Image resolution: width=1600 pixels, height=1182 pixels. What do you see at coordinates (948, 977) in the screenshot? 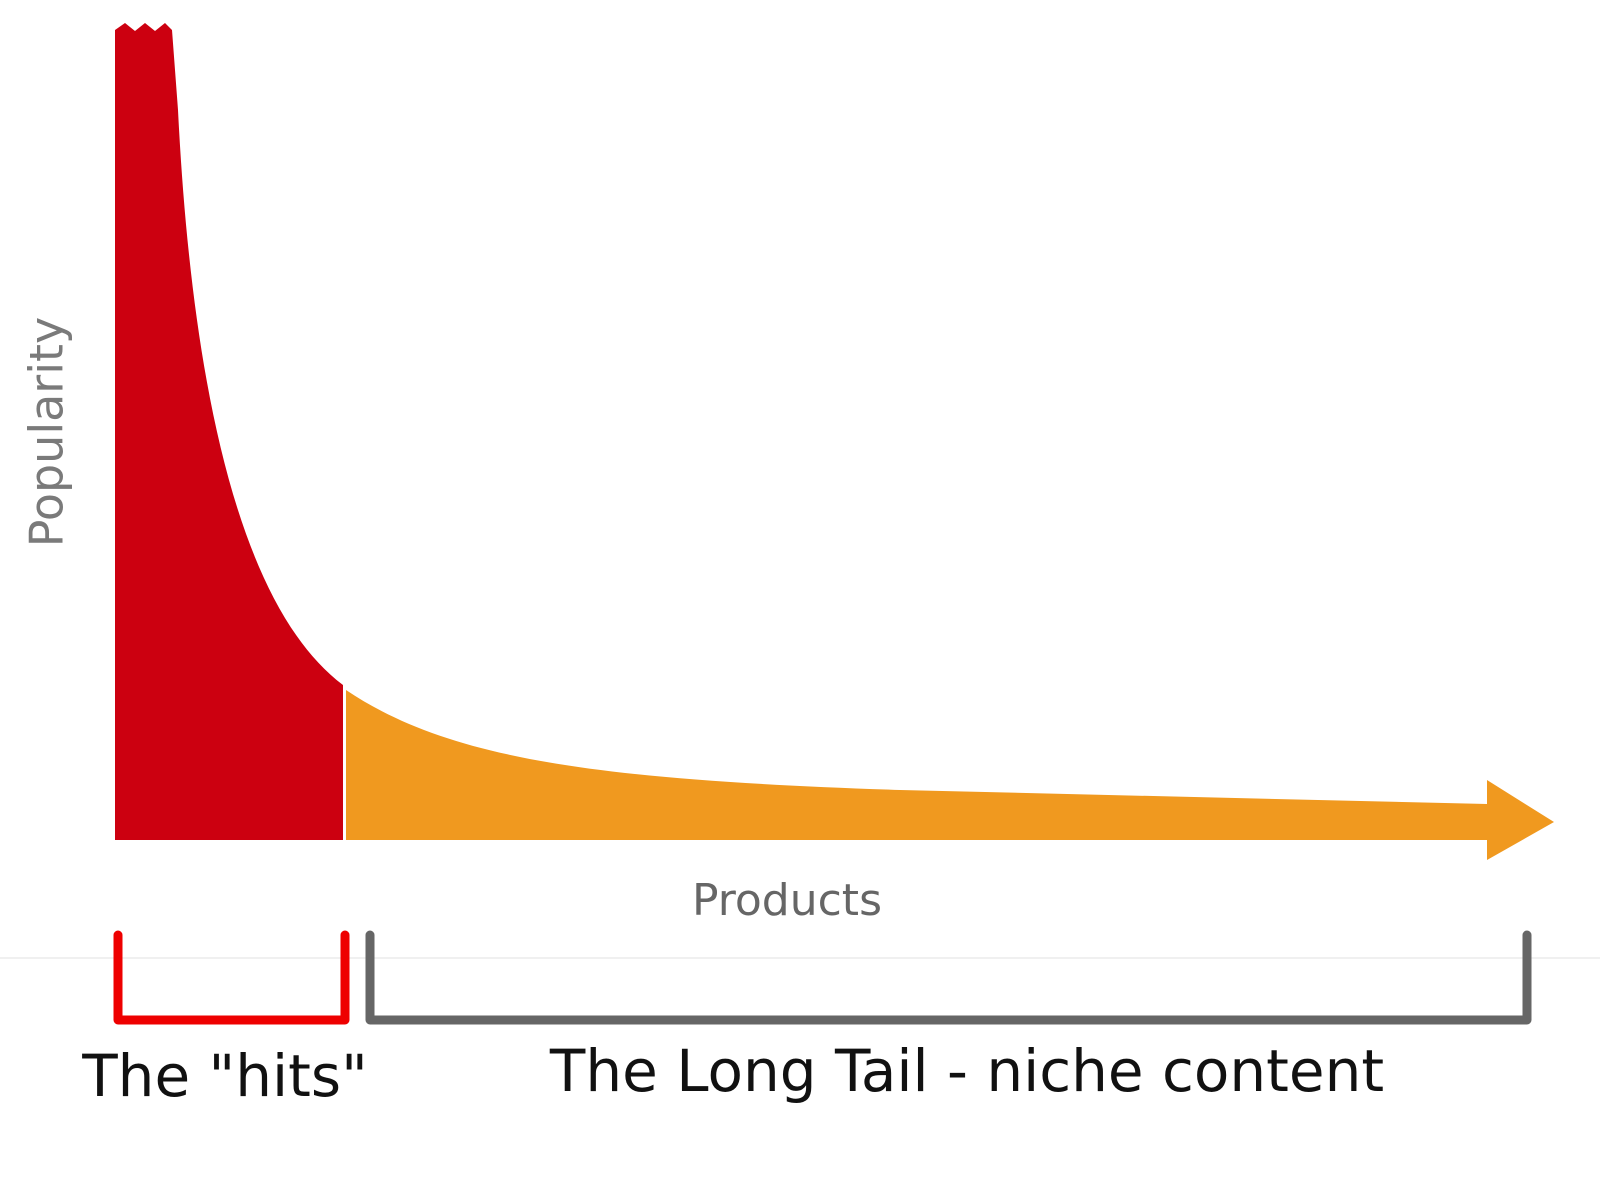
I see `long-tail-bracket` at bounding box center [948, 977].